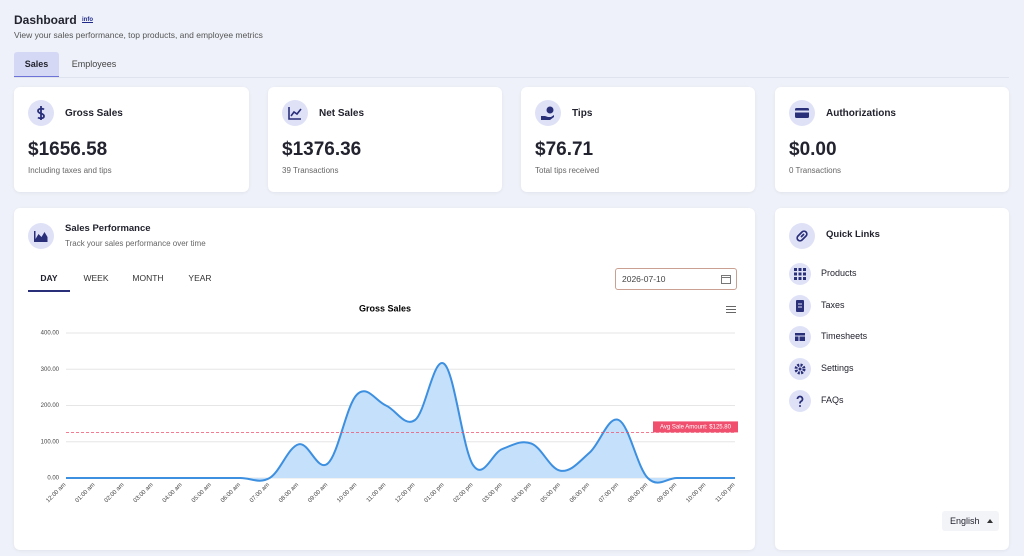 This screenshot has width=1024, height=556. Describe the element at coordinates (837, 368) in the screenshot. I see `link-label: Settings` at that location.